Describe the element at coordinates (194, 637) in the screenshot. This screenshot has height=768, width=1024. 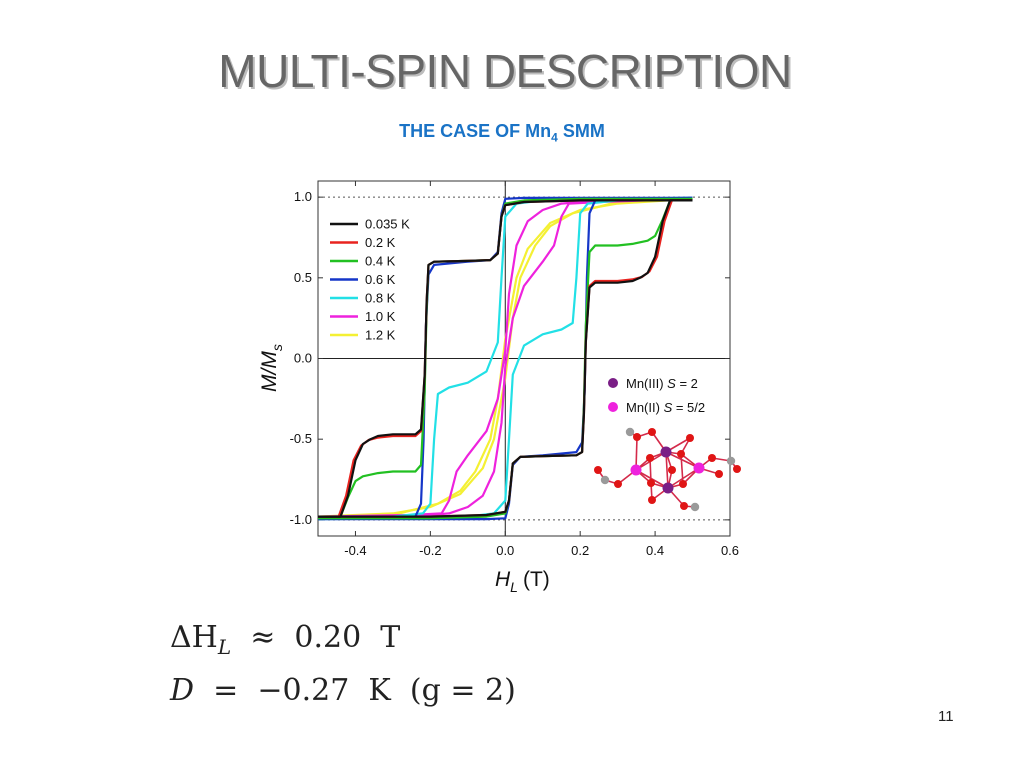
I see `eq1-lhs: ΔH` at that location.